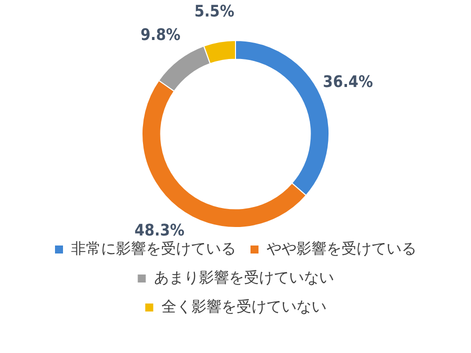 The height and width of the screenshot is (353, 471). Describe the element at coordinates (243, 306) in the screenshot. I see `legend-label: 全く影響を受けていない` at that location.